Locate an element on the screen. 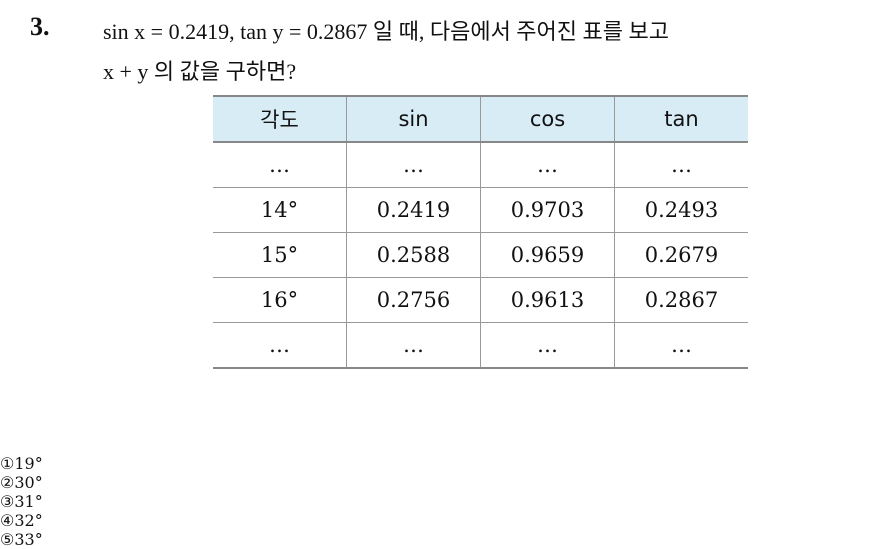  choice: ④32° is located at coordinates (442, 520).